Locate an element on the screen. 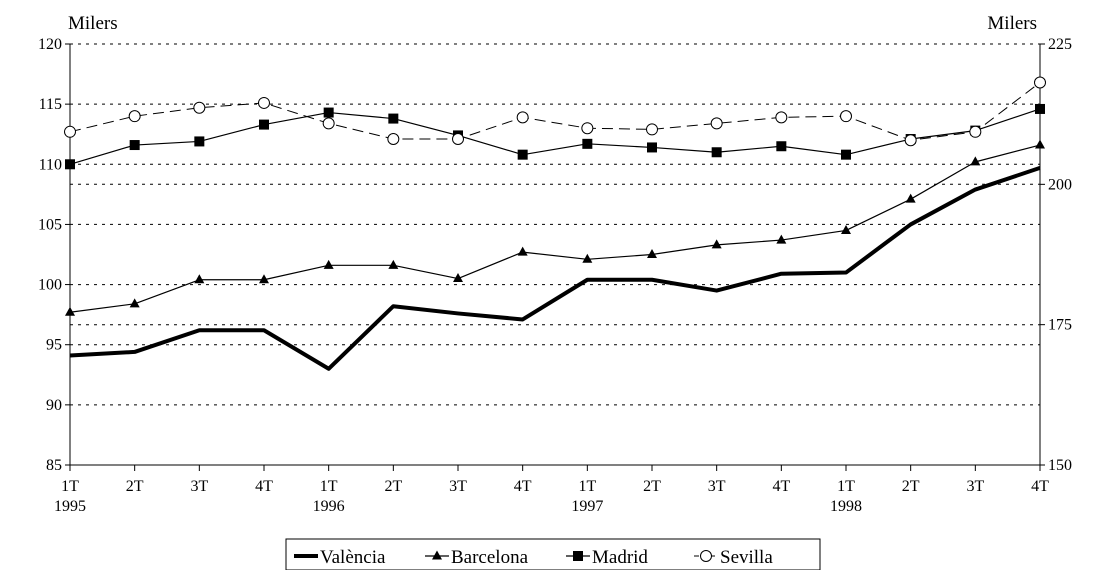 The height and width of the screenshot is (570, 1099). legend-label: València is located at coordinates (353, 557).